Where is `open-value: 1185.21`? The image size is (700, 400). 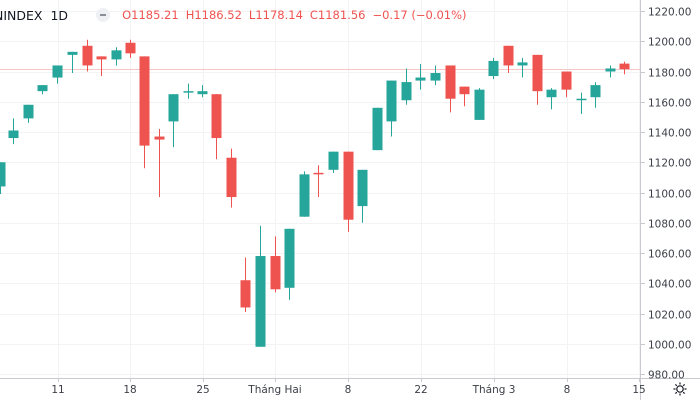
open-value: 1185.21 is located at coordinates (155, 15).